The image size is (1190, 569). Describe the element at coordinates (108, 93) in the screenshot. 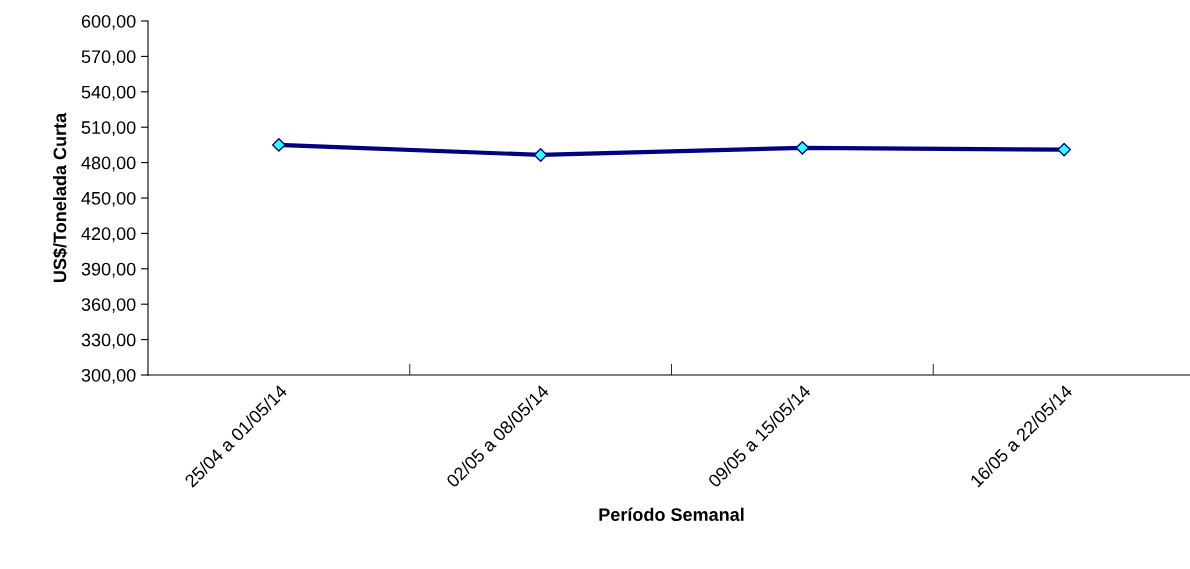

I see `y-tick-label: 540,00` at that location.